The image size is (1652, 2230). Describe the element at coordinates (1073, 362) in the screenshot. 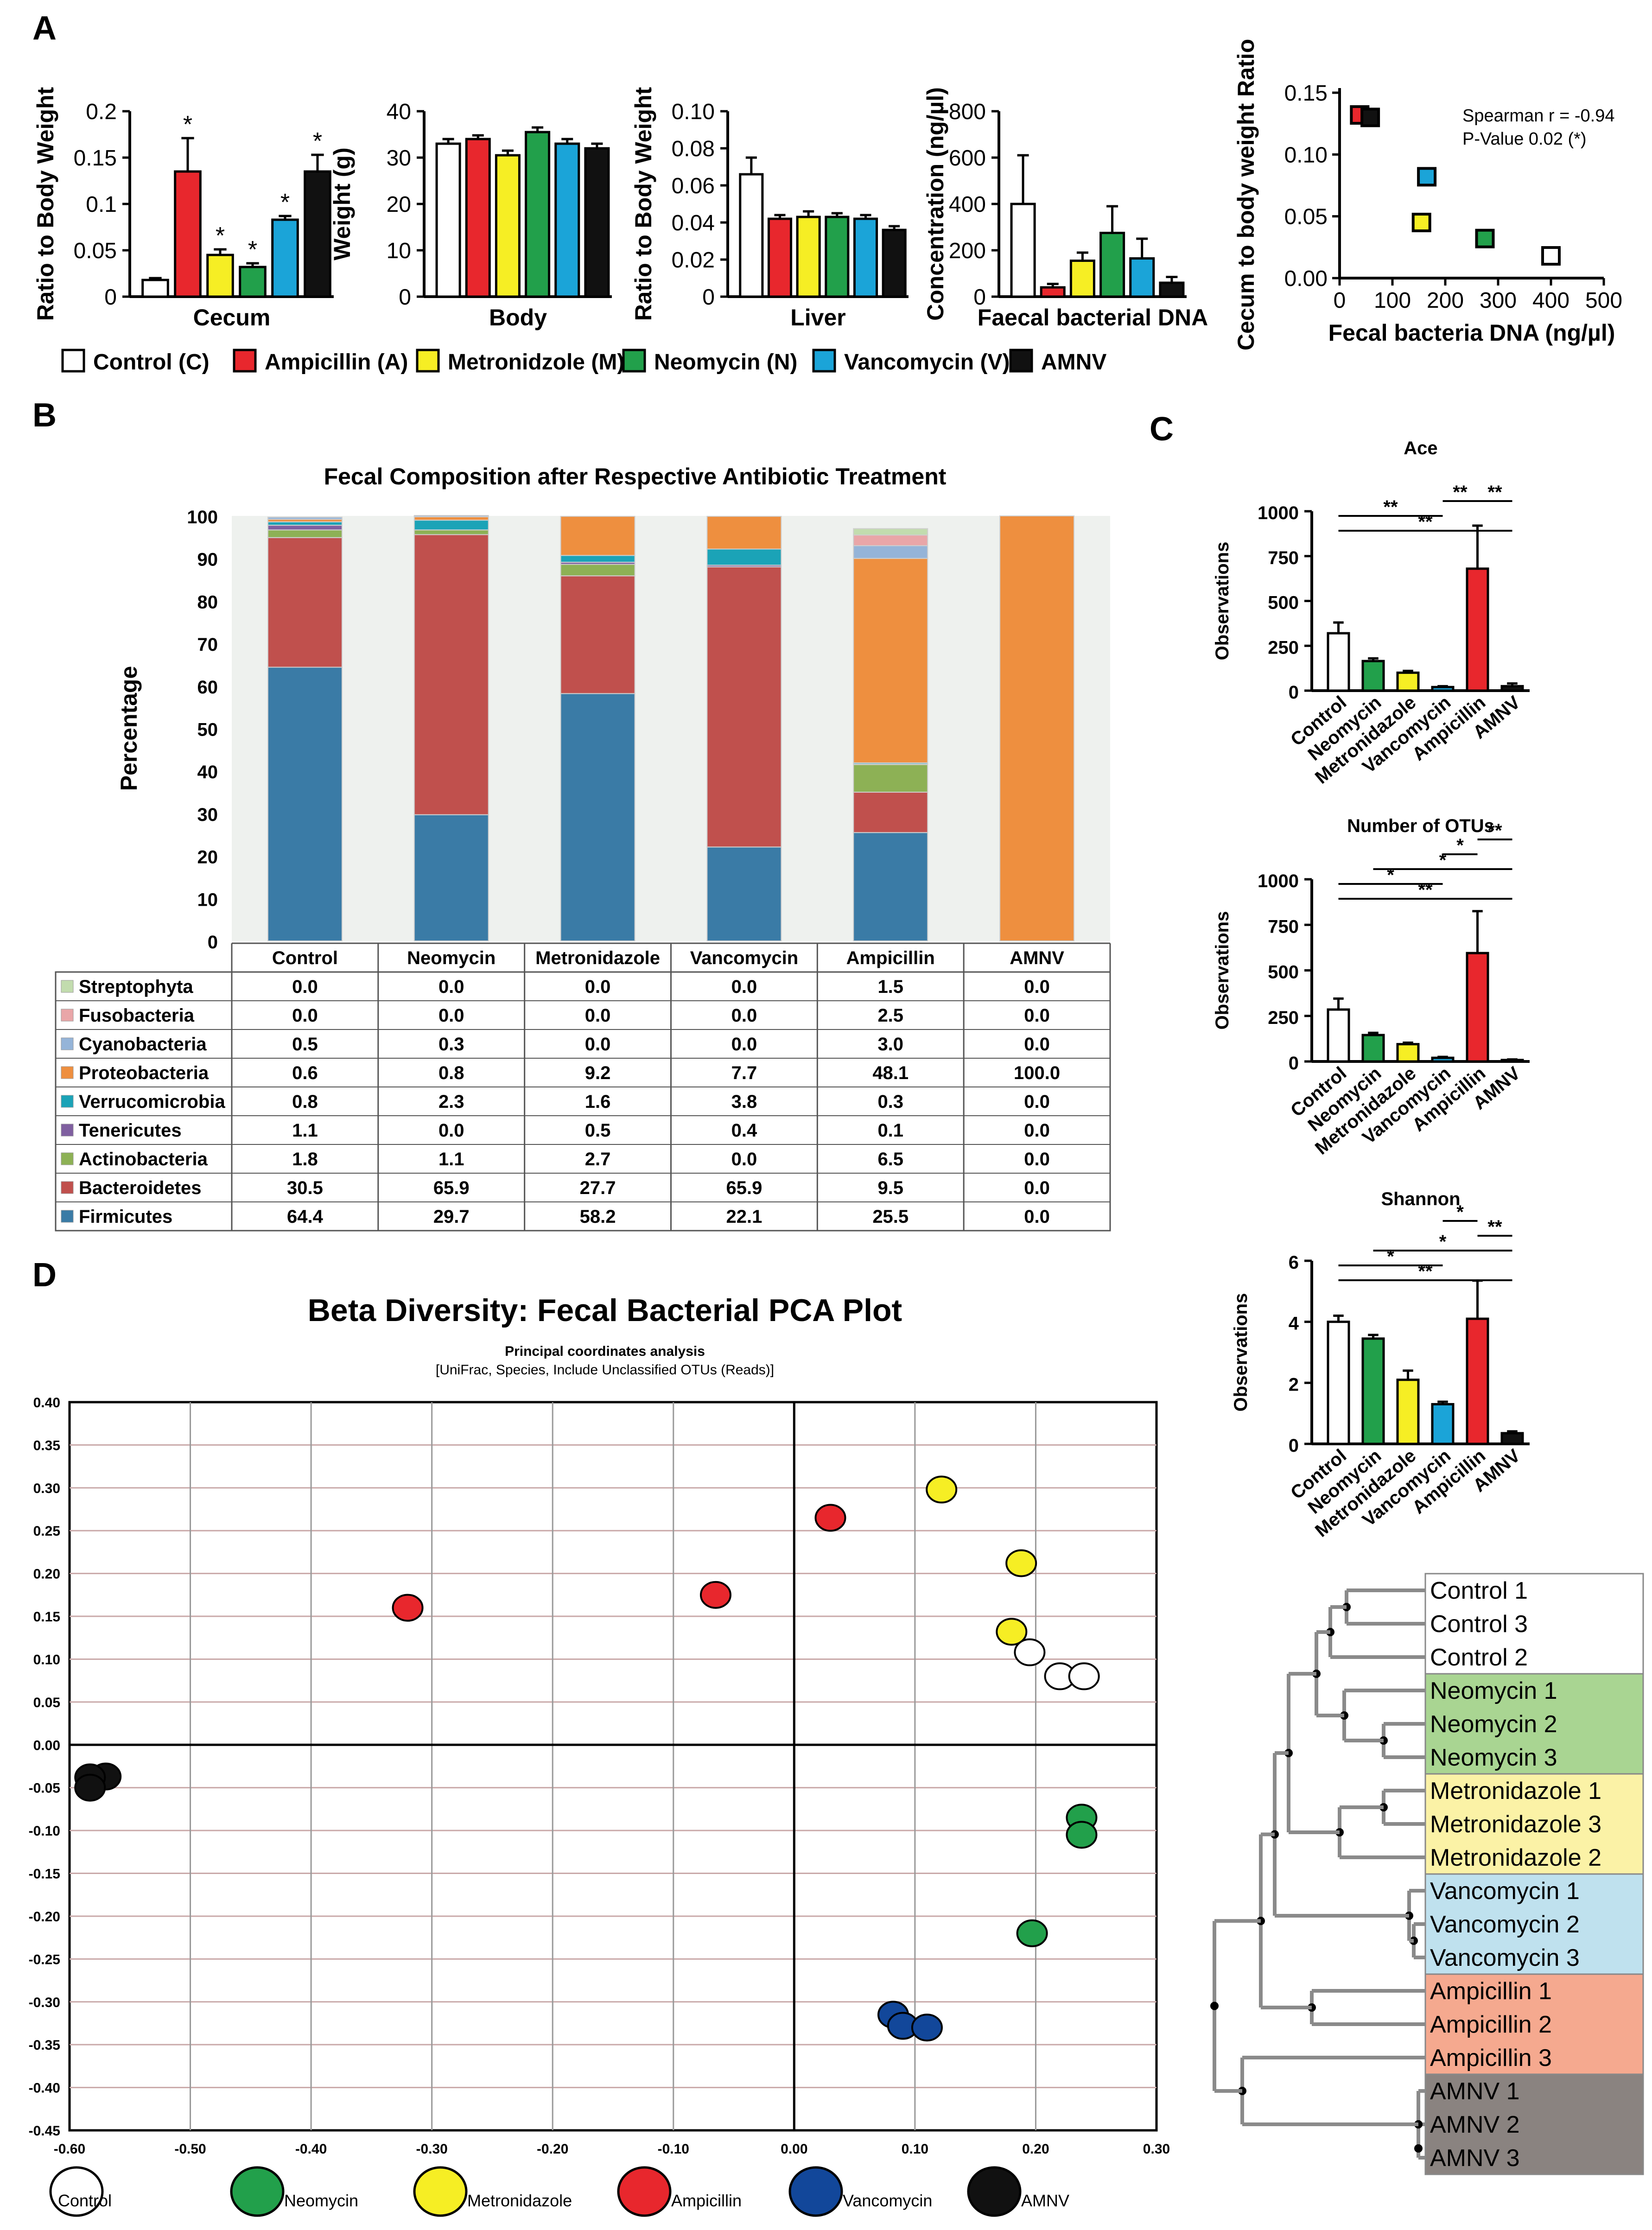

I see `legend-label: AMNV` at that location.